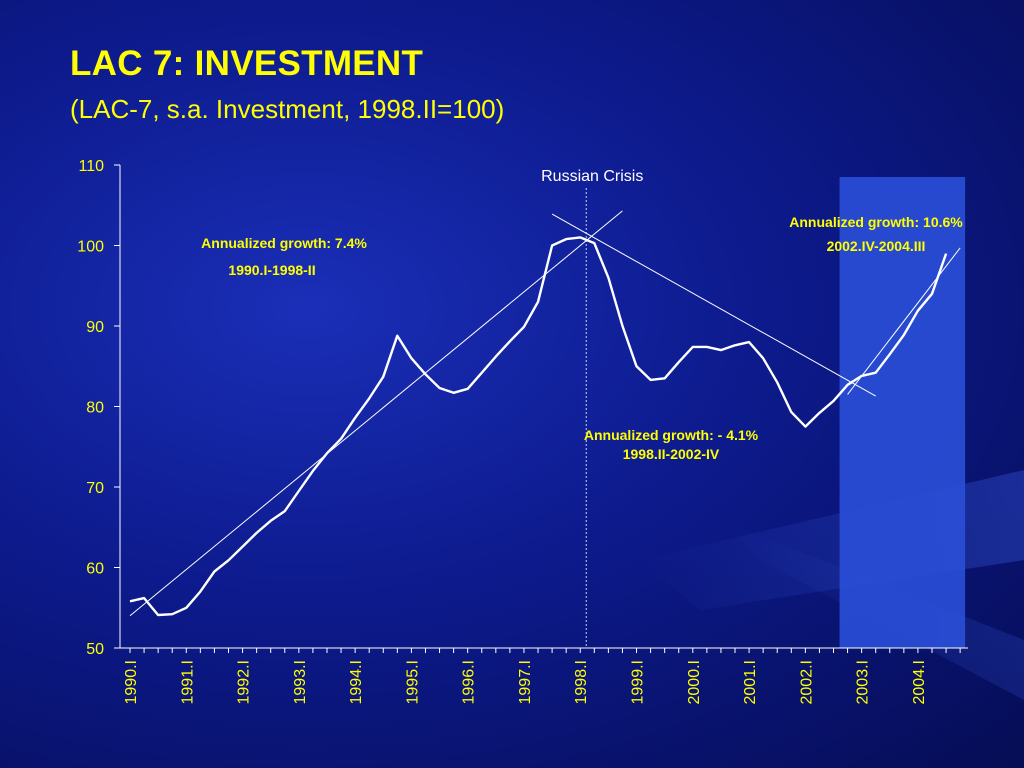 This screenshot has height=768, width=1024. I want to click on x-tick-label: 2004.I, so click(919, 682).